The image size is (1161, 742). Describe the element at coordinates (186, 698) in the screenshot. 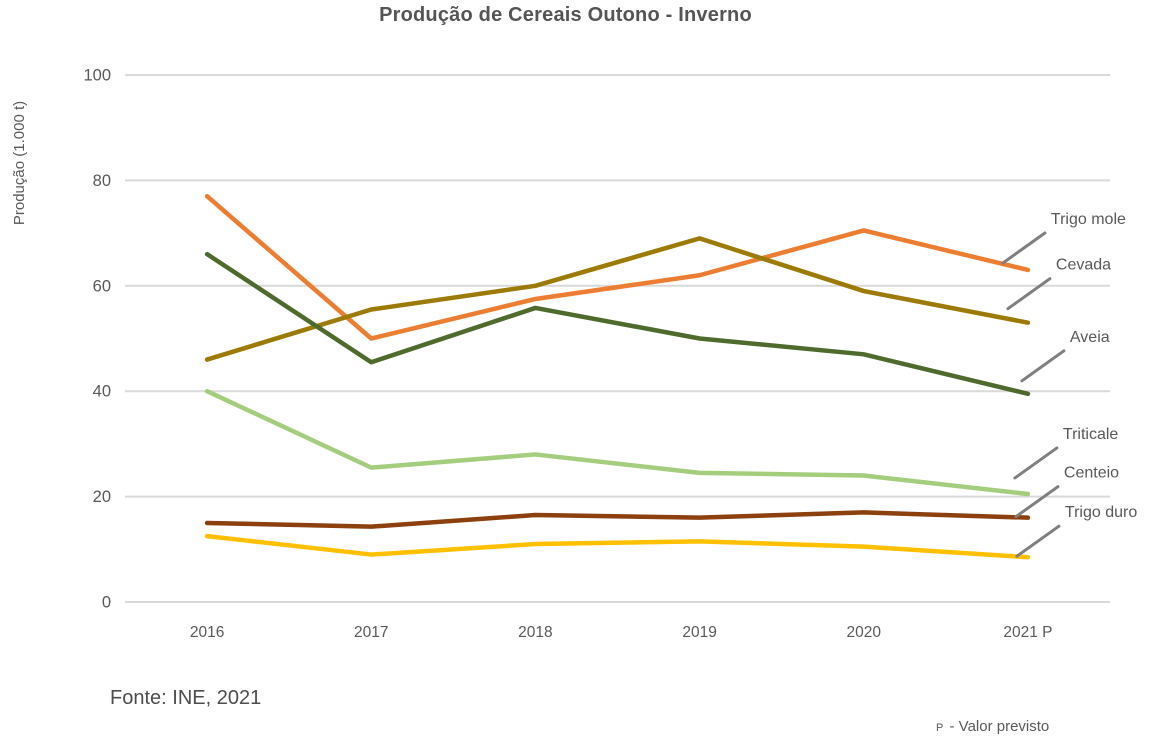

I see `source-note: Fonte: INE, 2021` at that location.